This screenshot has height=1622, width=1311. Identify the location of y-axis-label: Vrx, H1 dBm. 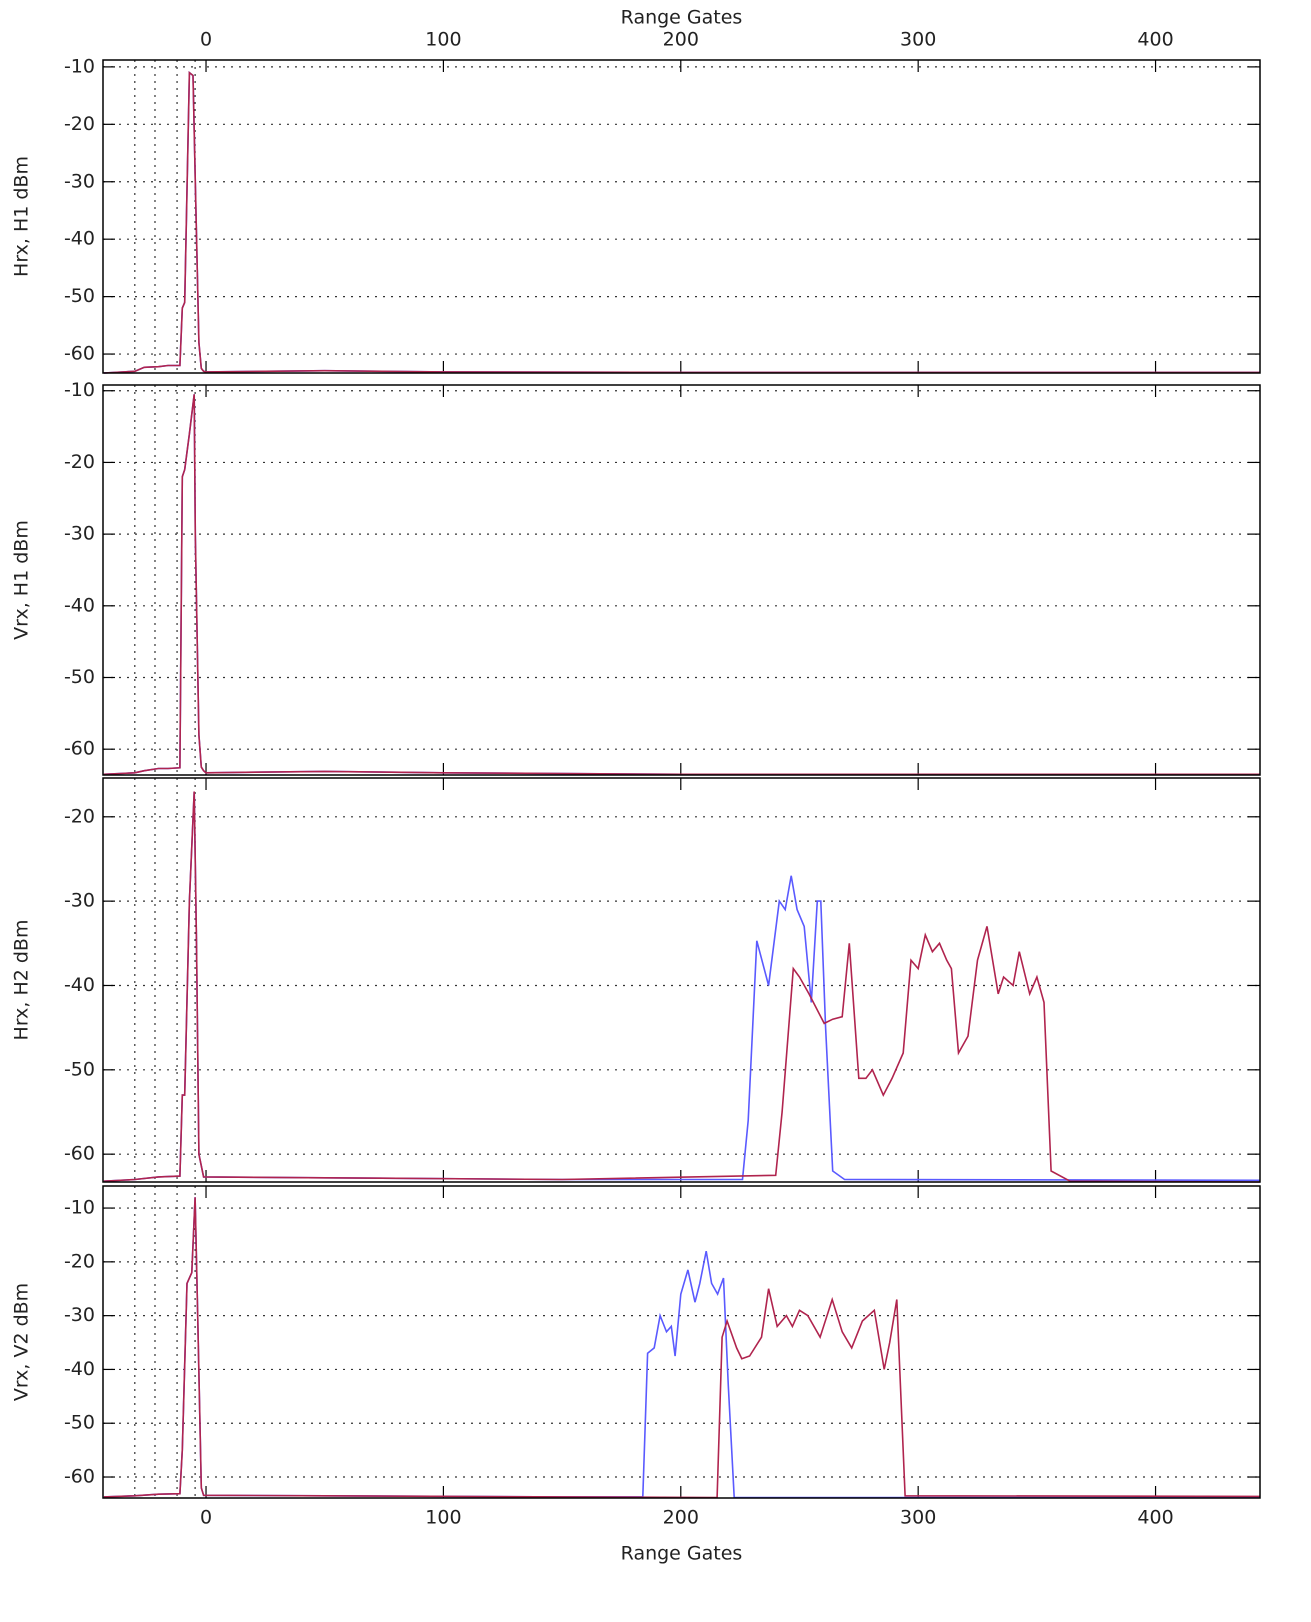
(22, 580).